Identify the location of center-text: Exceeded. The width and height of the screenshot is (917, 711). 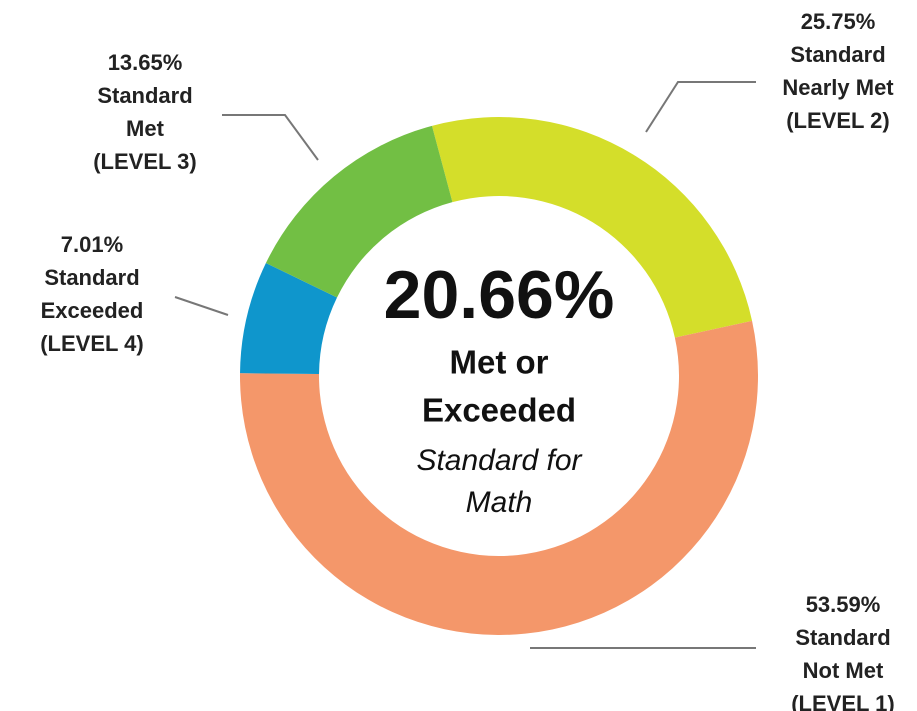
(499, 410).